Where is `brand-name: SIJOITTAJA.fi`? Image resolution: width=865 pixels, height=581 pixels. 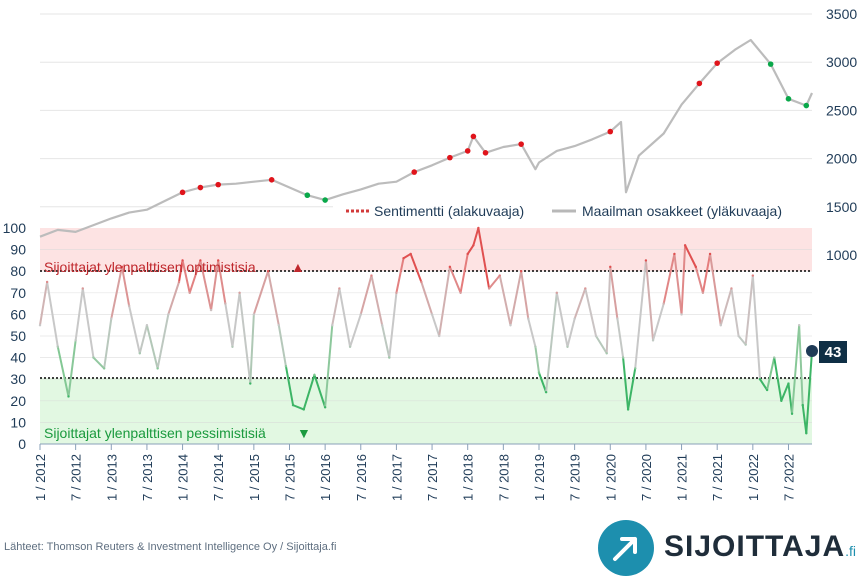
brand-name: SIJOITTAJA.fi is located at coordinates (760, 547).